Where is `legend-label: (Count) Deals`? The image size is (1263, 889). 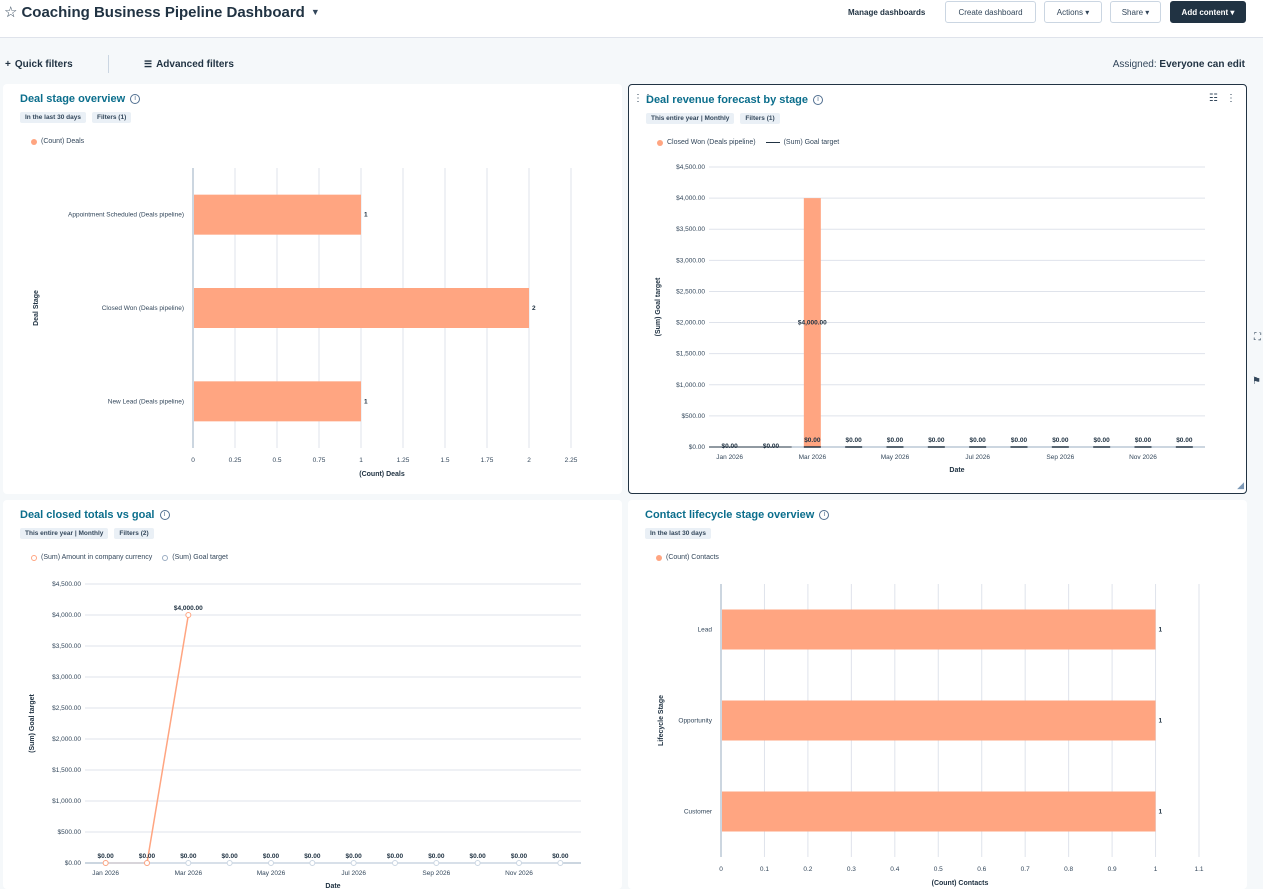
legend-label: (Count) Deals is located at coordinates (63, 141).